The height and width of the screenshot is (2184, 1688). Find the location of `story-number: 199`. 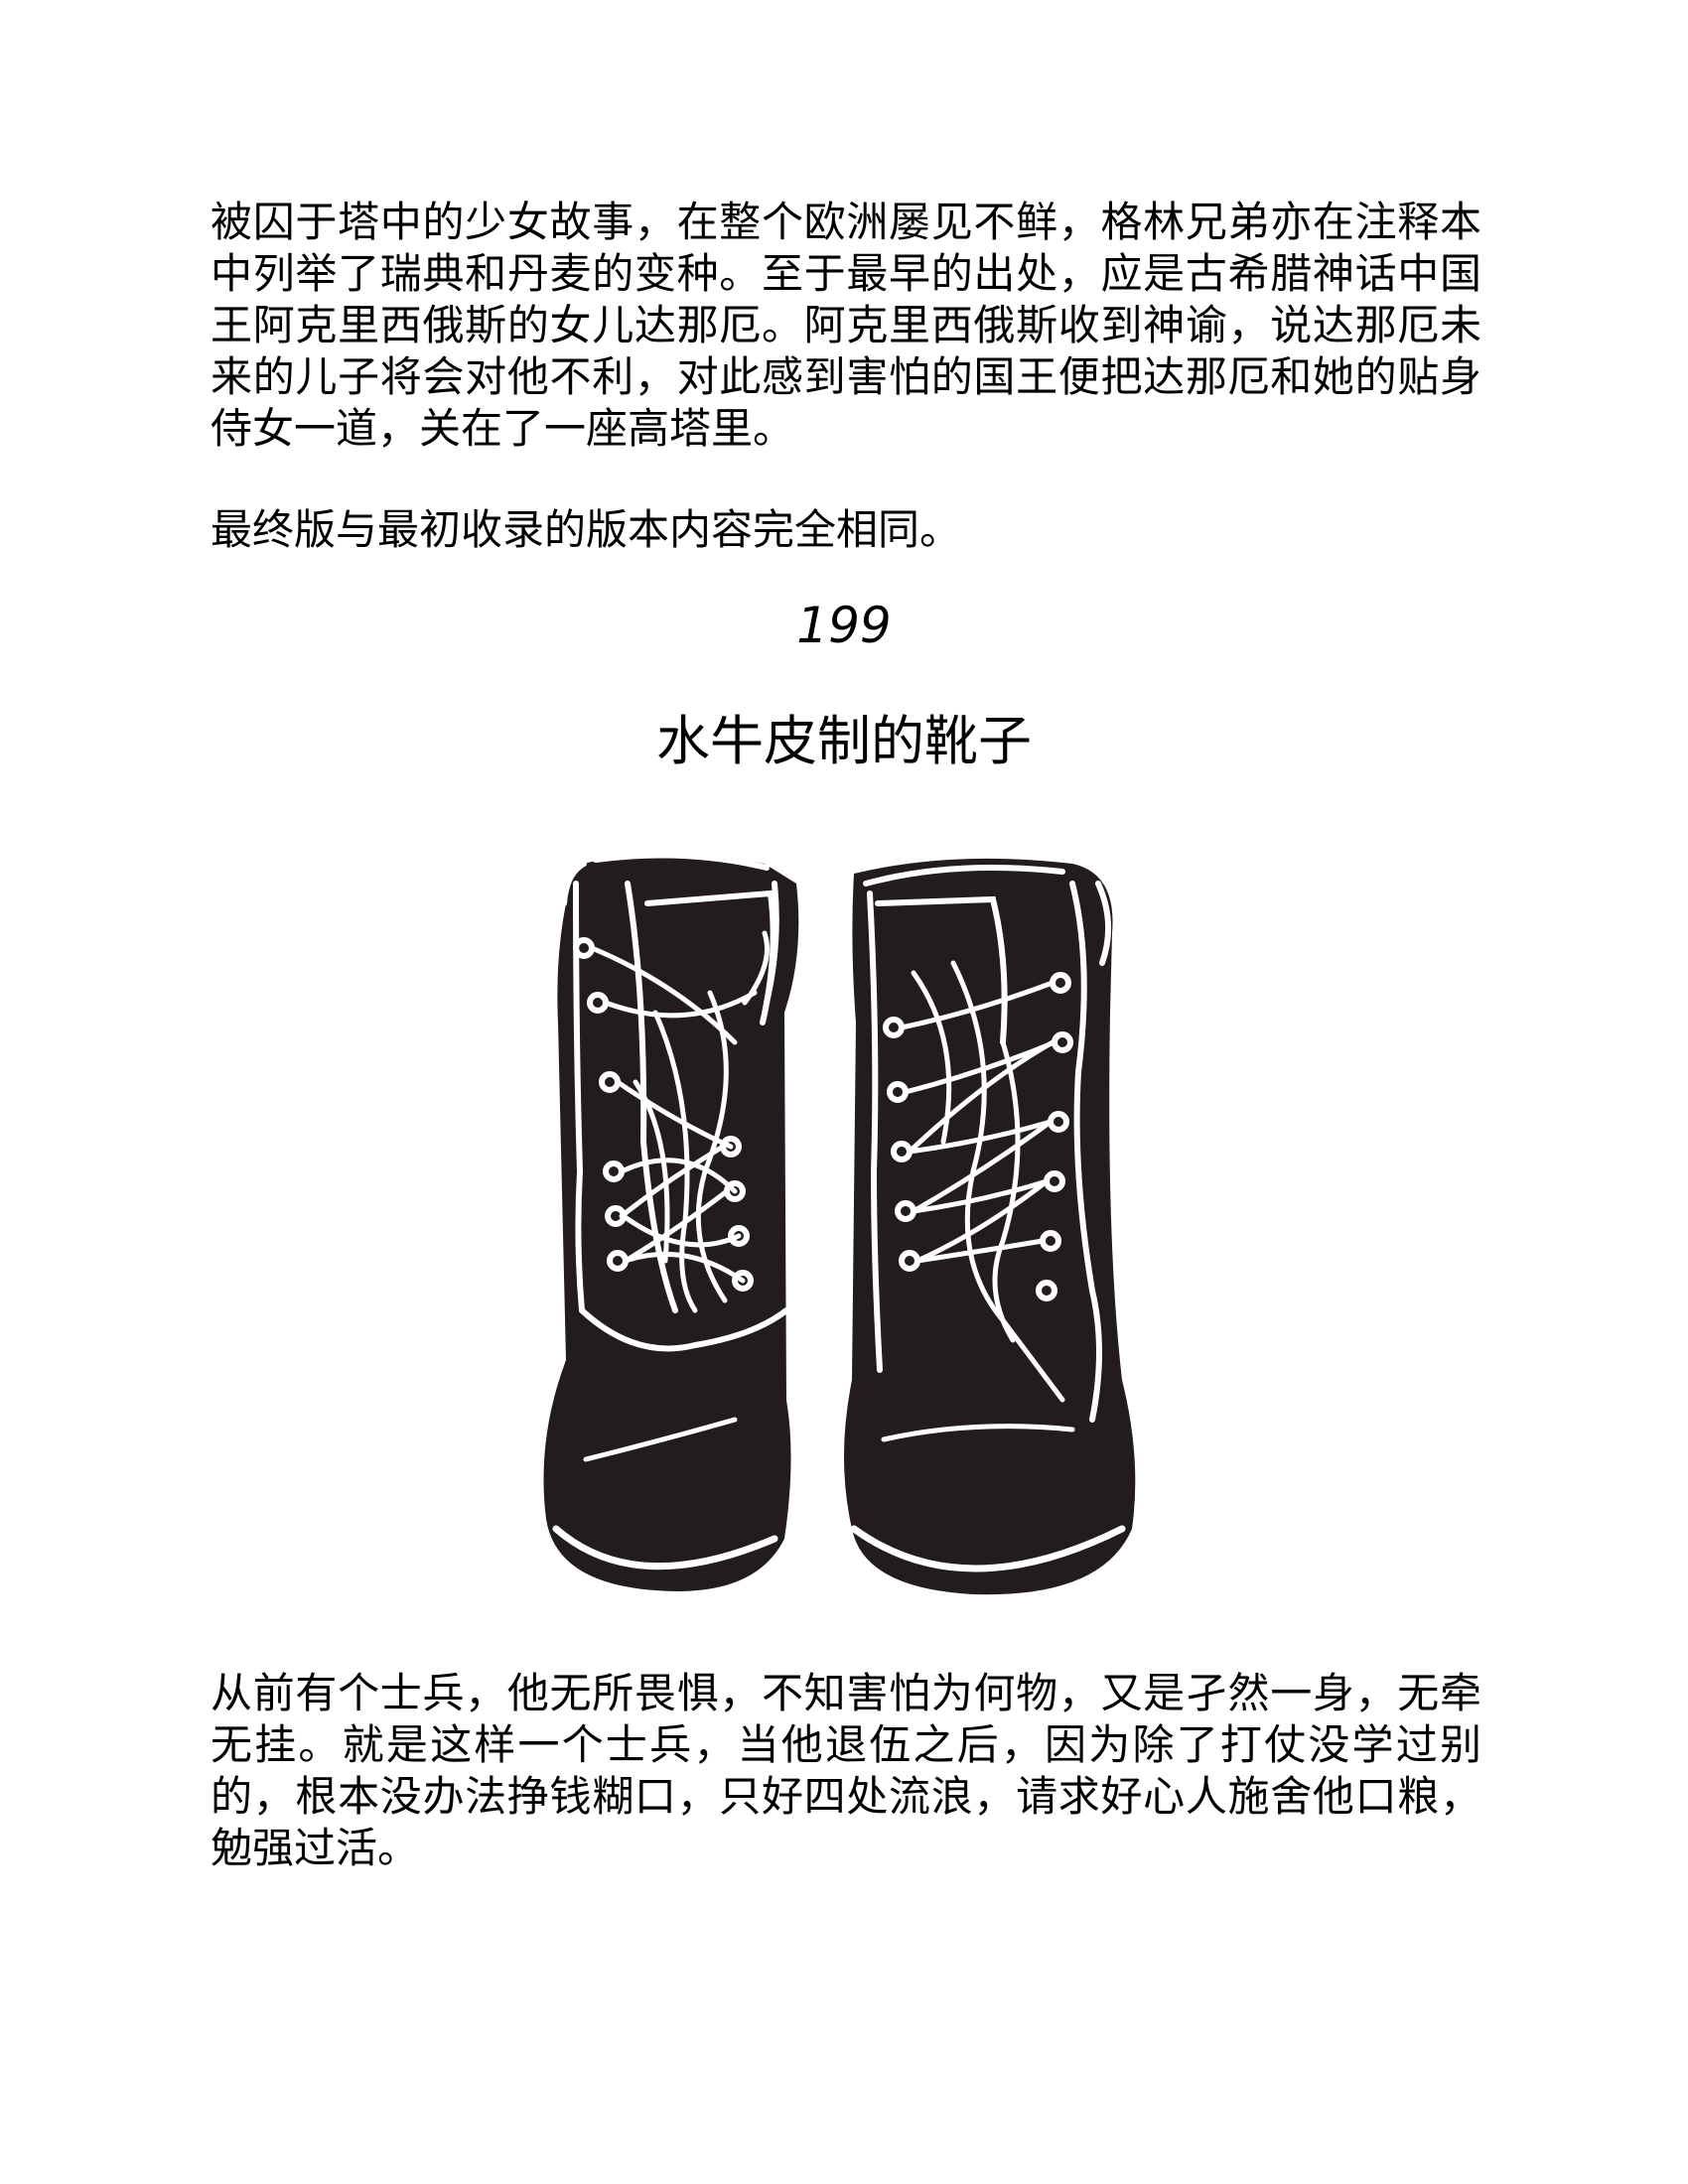

story-number: 199 is located at coordinates (844, 625).